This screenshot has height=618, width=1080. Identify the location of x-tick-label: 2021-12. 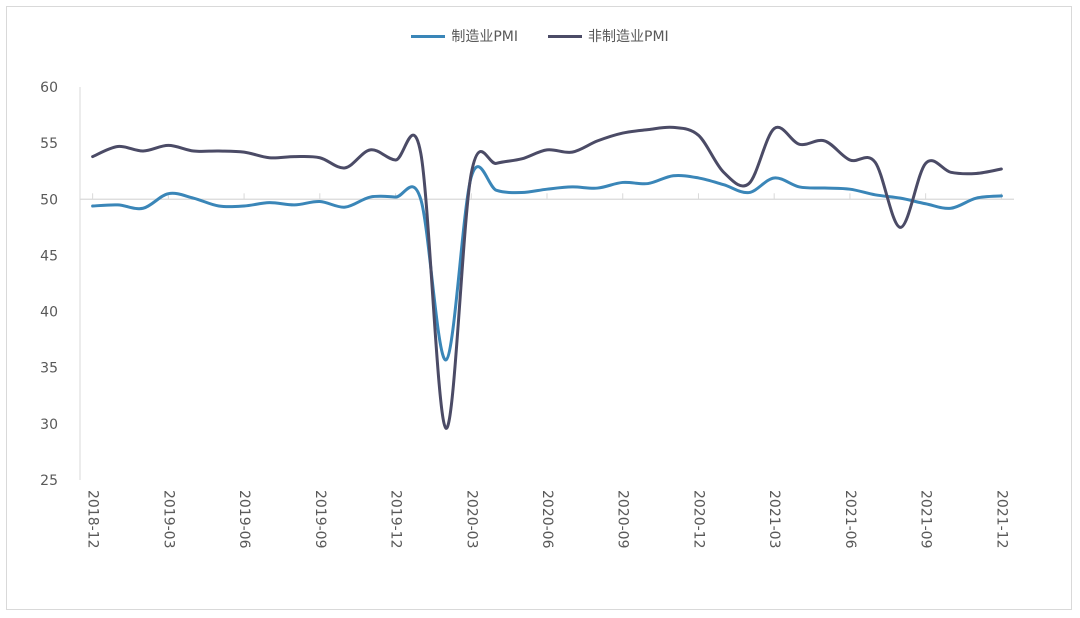
(1001, 519).